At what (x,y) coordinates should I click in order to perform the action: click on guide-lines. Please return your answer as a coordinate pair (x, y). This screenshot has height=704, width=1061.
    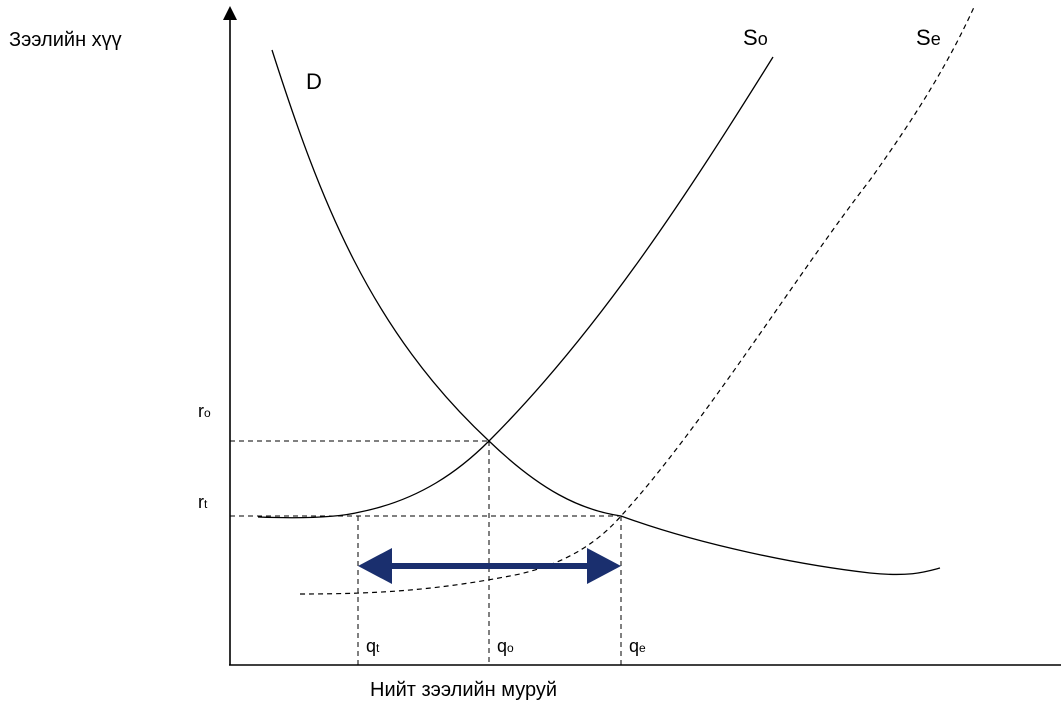
    Looking at the image, I should click on (426, 552).